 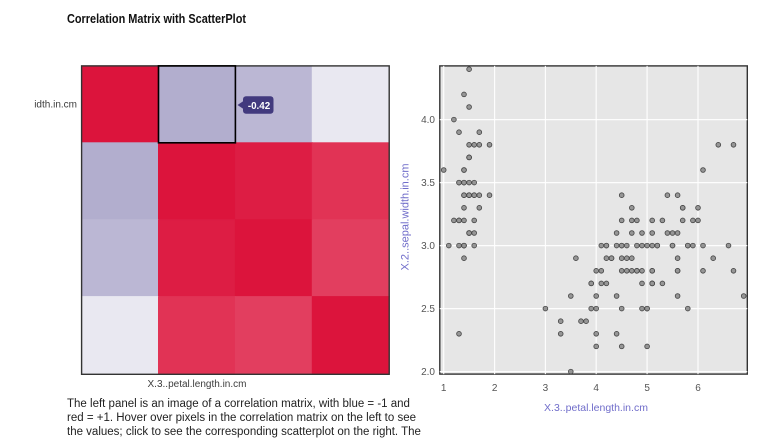 I want to click on svg-text: idth.in.cm, so click(x=55, y=105).